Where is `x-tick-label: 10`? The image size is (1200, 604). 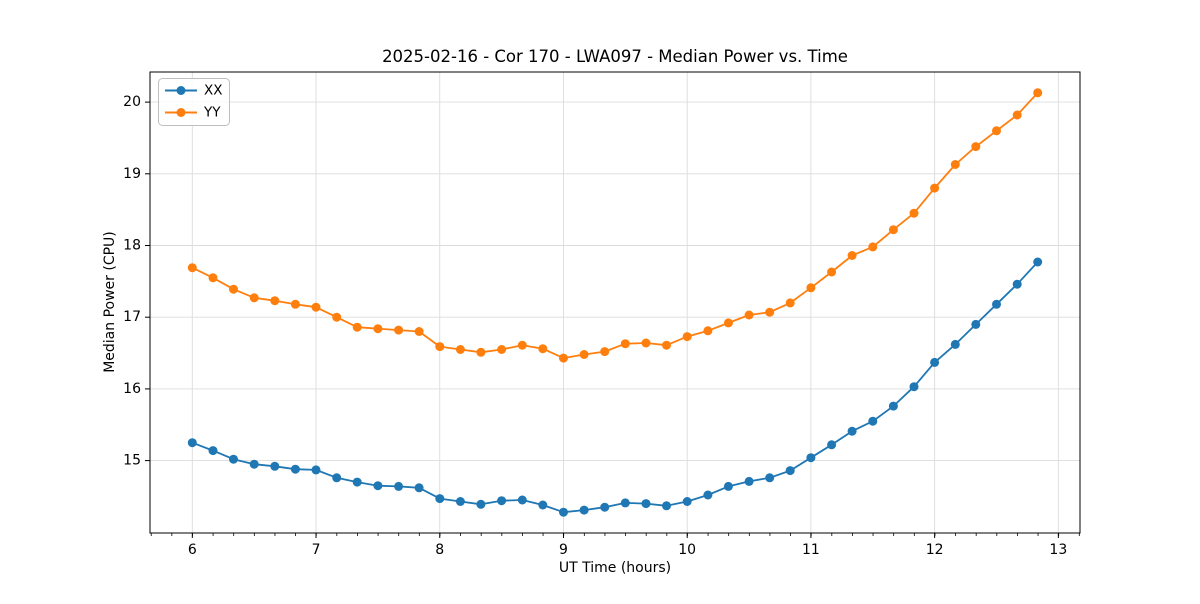
x-tick-label: 10 is located at coordinates (687, 550).